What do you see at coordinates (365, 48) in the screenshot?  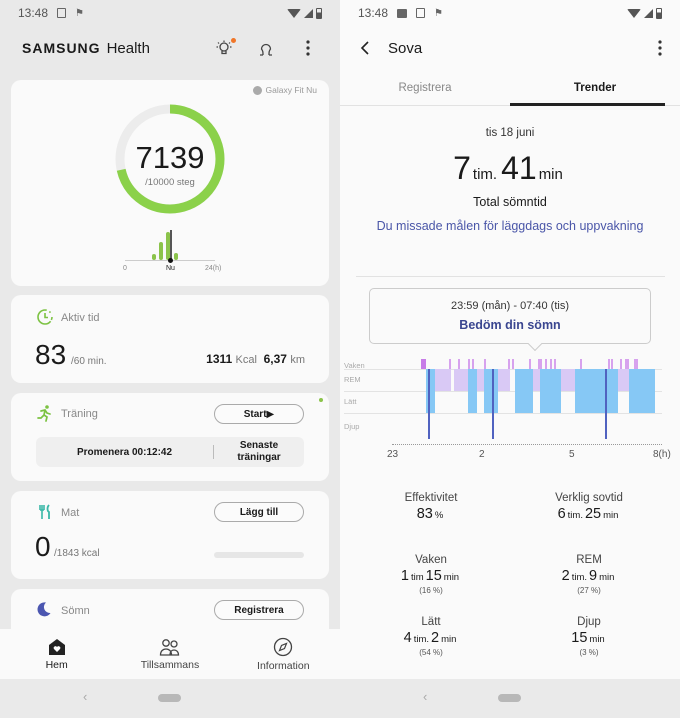 I see `back-arrow-icon` at bounding box center [365, 48].